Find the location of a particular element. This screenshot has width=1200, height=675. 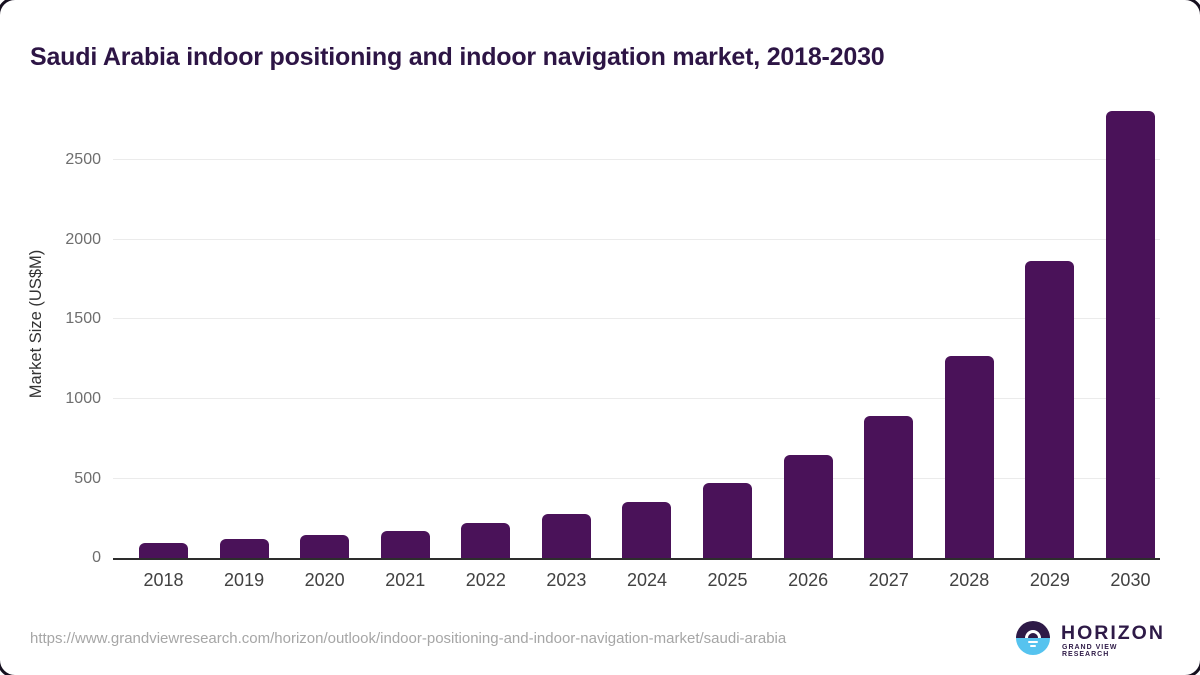

x-tick-label: 2026 is located at coordinates (808, 580).